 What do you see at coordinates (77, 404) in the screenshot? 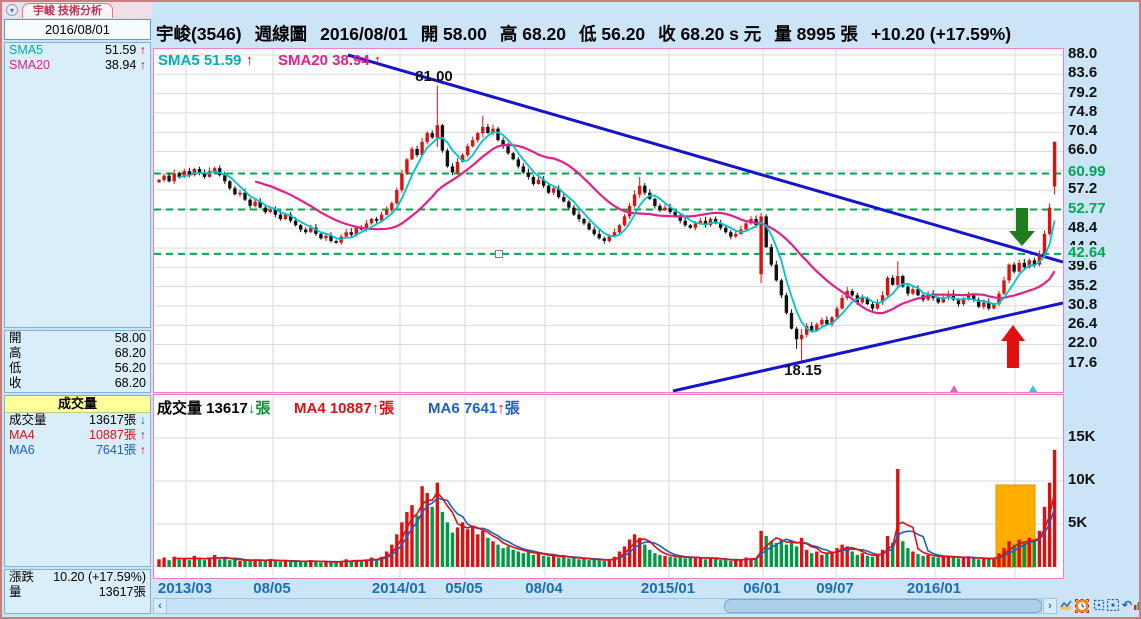
I see `volume-panel-title: 成交量` at bounding box center [77, 404].